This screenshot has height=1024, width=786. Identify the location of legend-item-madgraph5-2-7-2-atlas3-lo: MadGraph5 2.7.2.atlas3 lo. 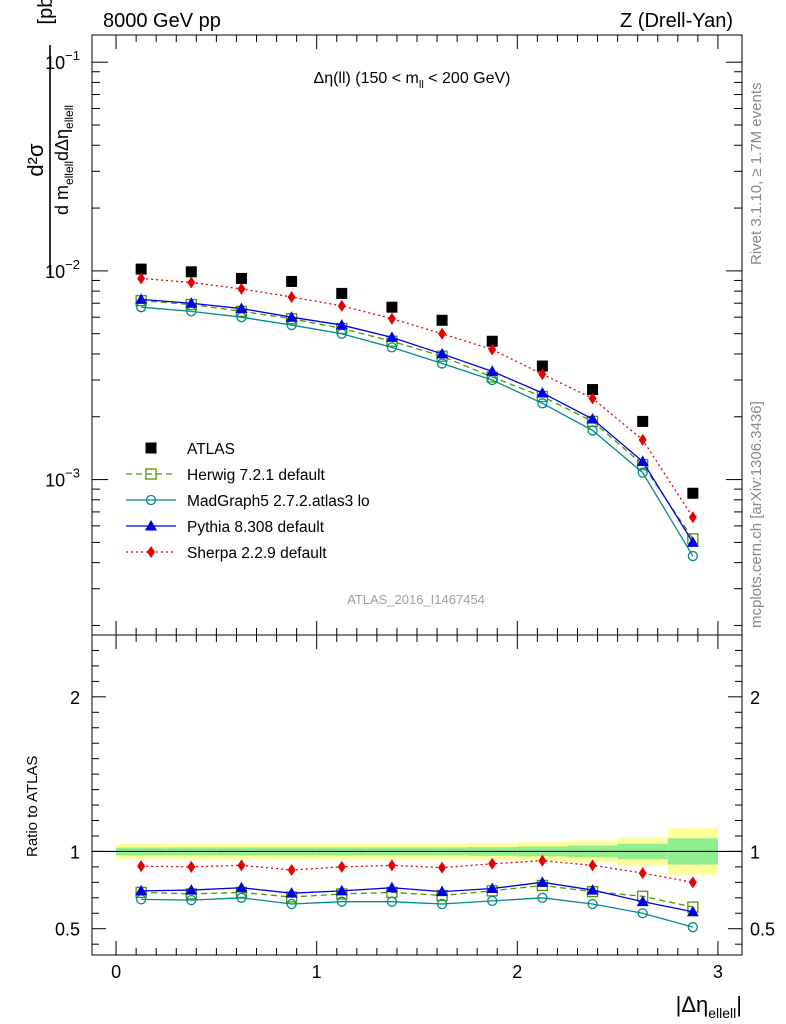
(248, 501).